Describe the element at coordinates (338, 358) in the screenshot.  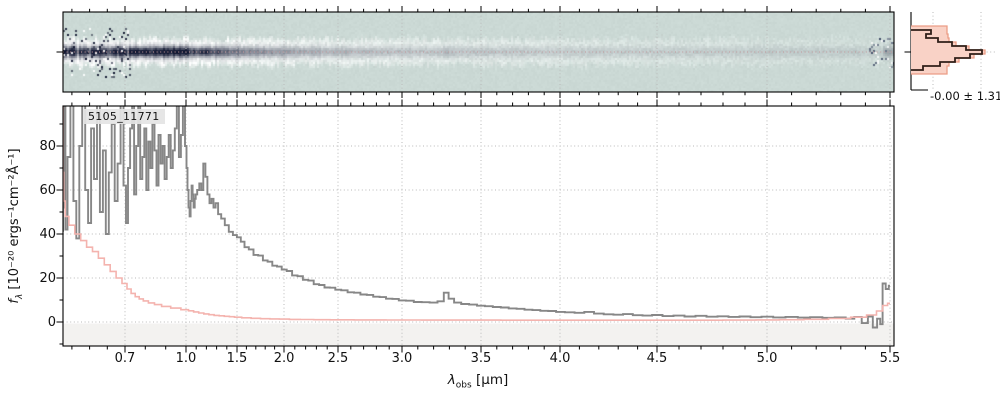
I see `x-tick-label: 2.5` at that location.